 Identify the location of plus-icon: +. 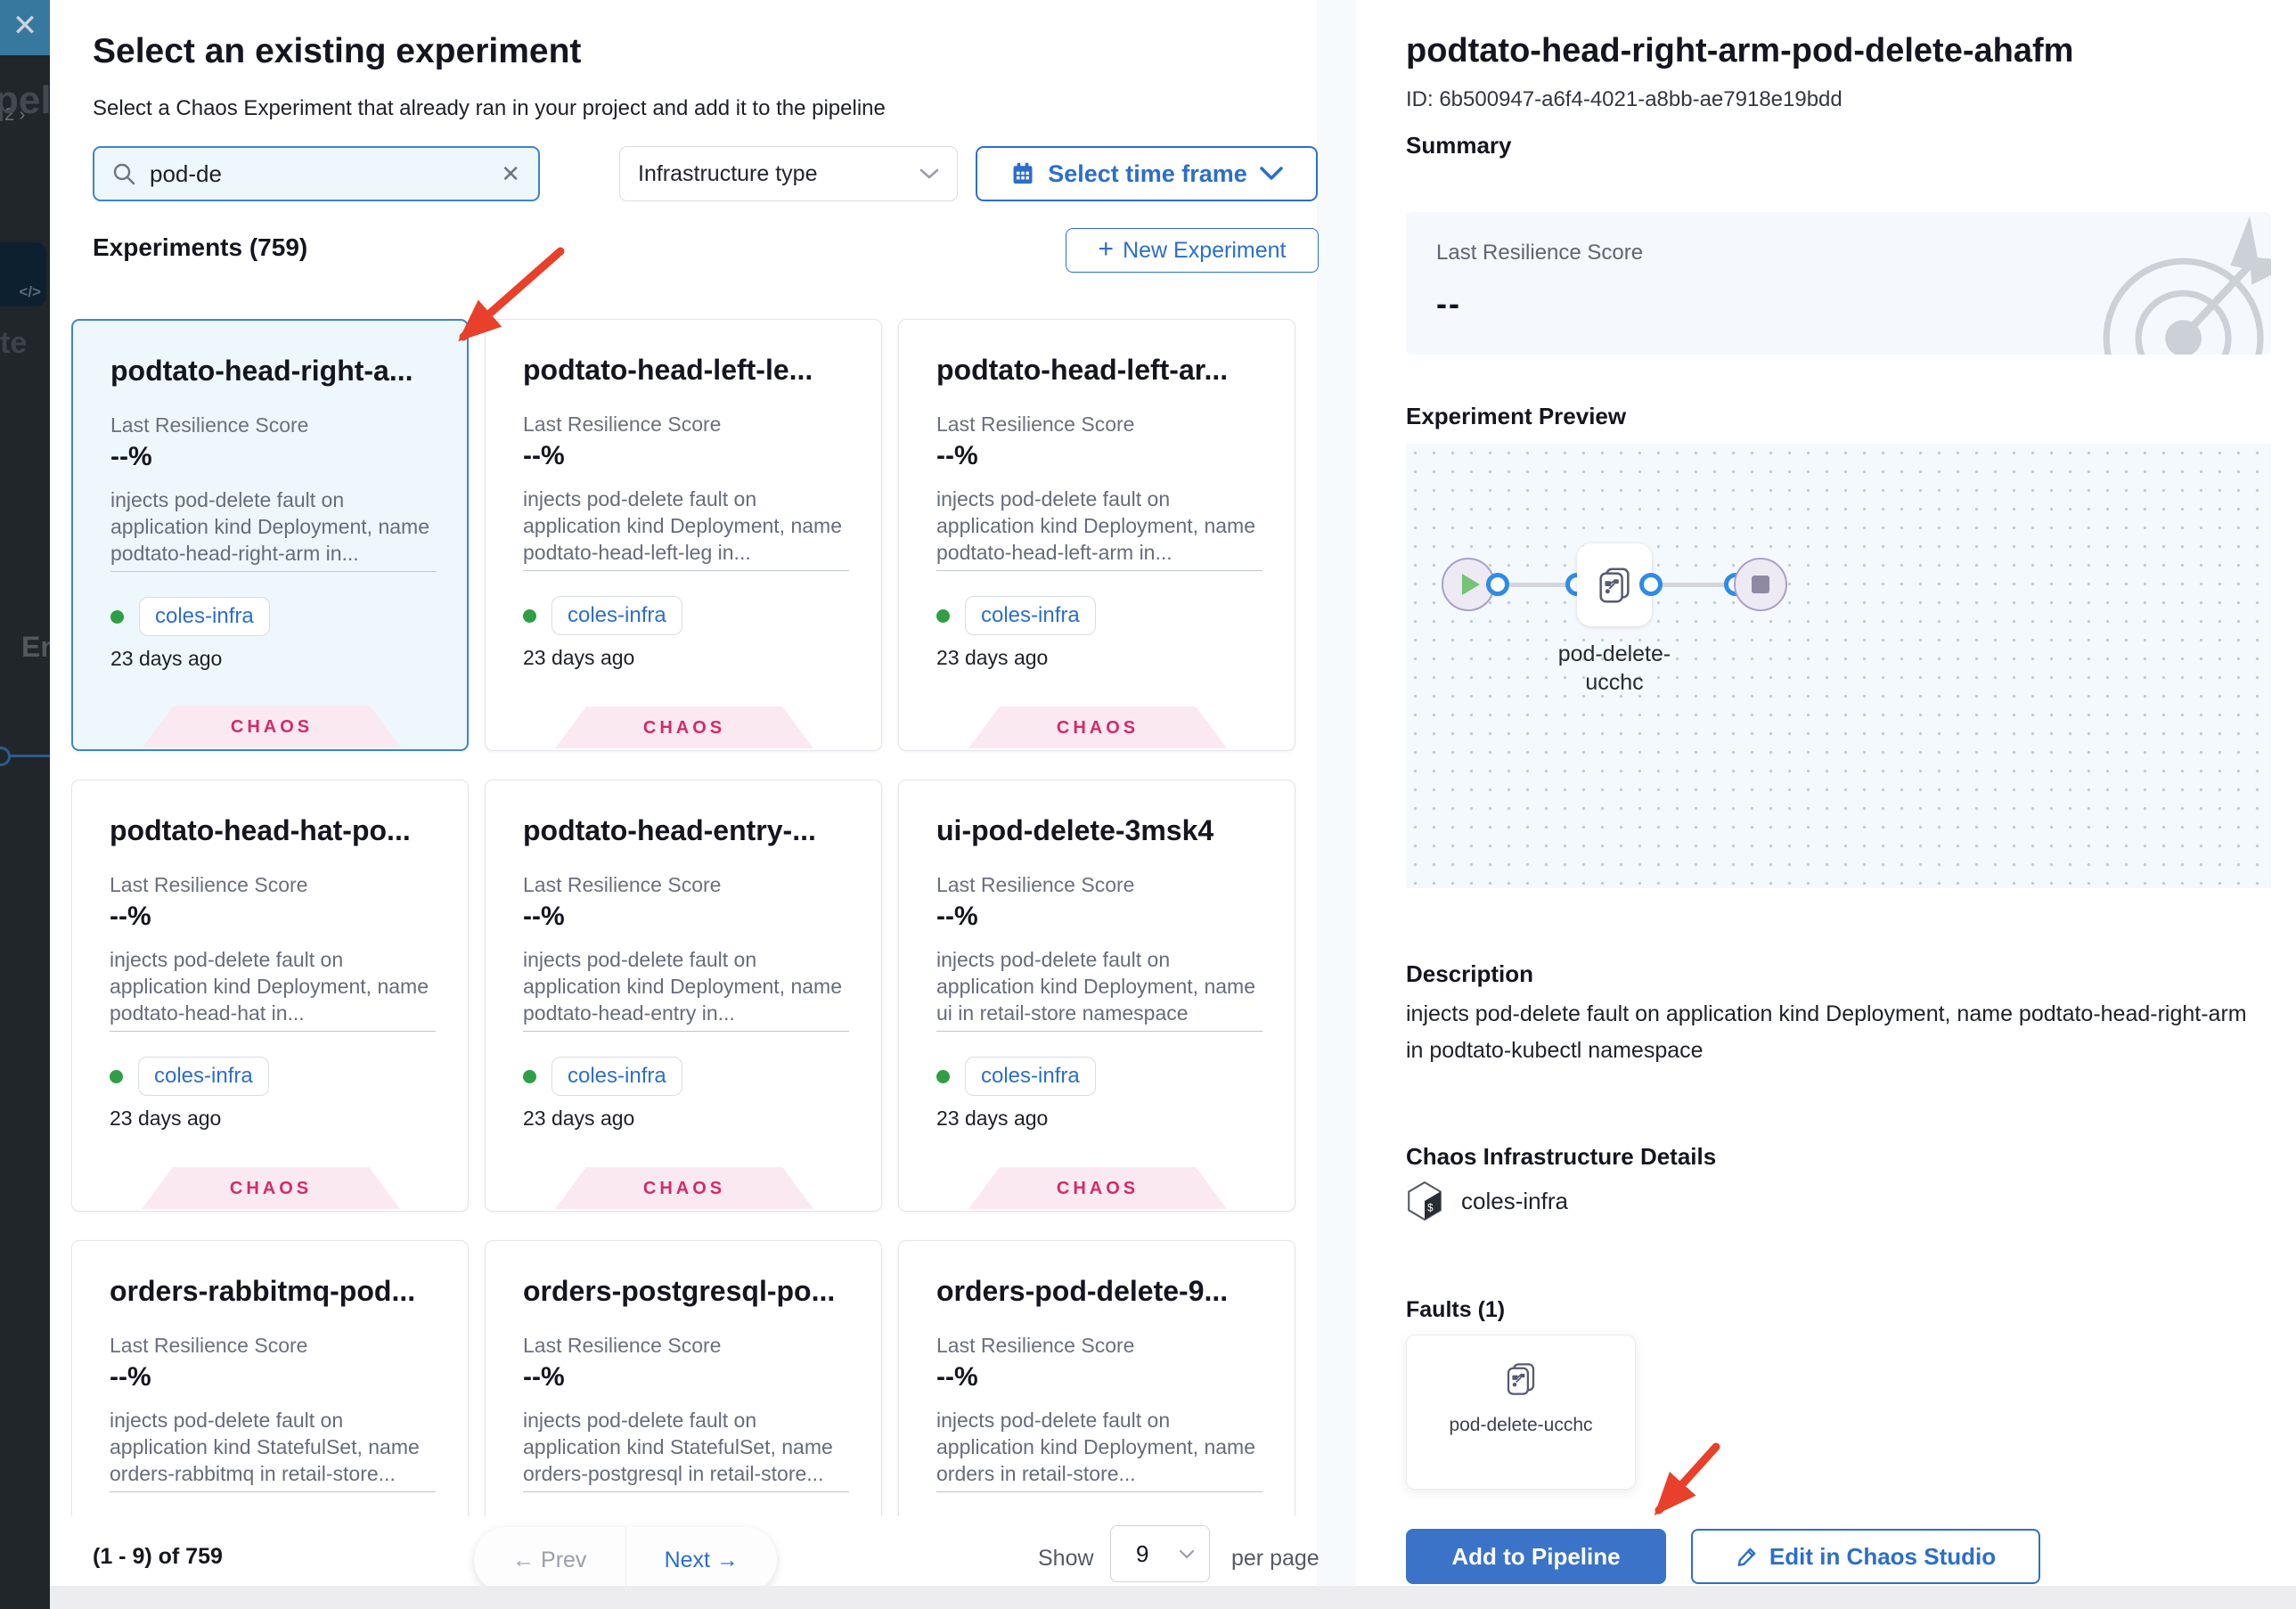
(1106, 248).